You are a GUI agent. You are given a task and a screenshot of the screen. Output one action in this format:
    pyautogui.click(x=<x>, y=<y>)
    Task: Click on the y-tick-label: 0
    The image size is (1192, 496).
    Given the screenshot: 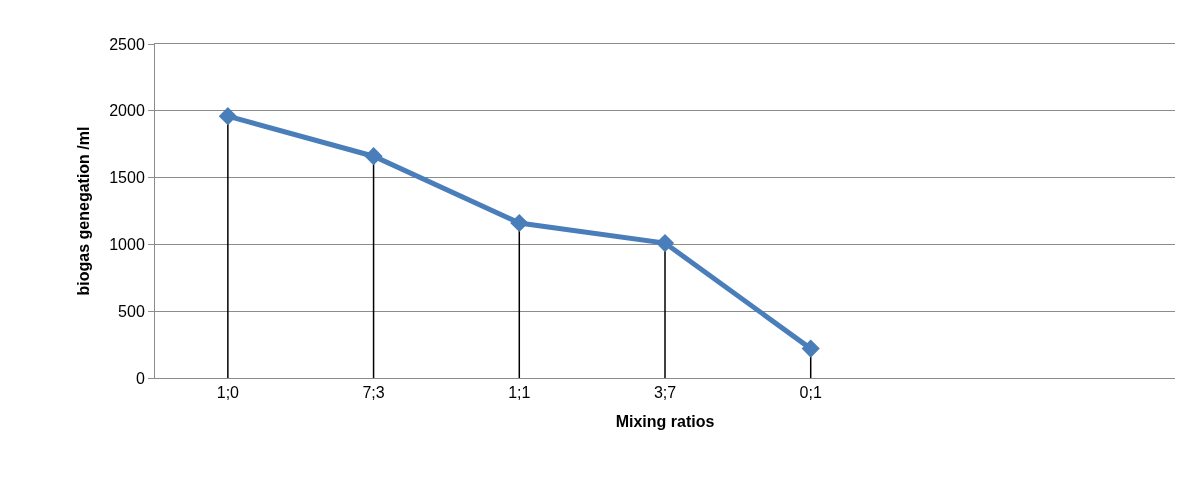 What is the action you would take?
    pyautogui.click(x=140, y=378)
    